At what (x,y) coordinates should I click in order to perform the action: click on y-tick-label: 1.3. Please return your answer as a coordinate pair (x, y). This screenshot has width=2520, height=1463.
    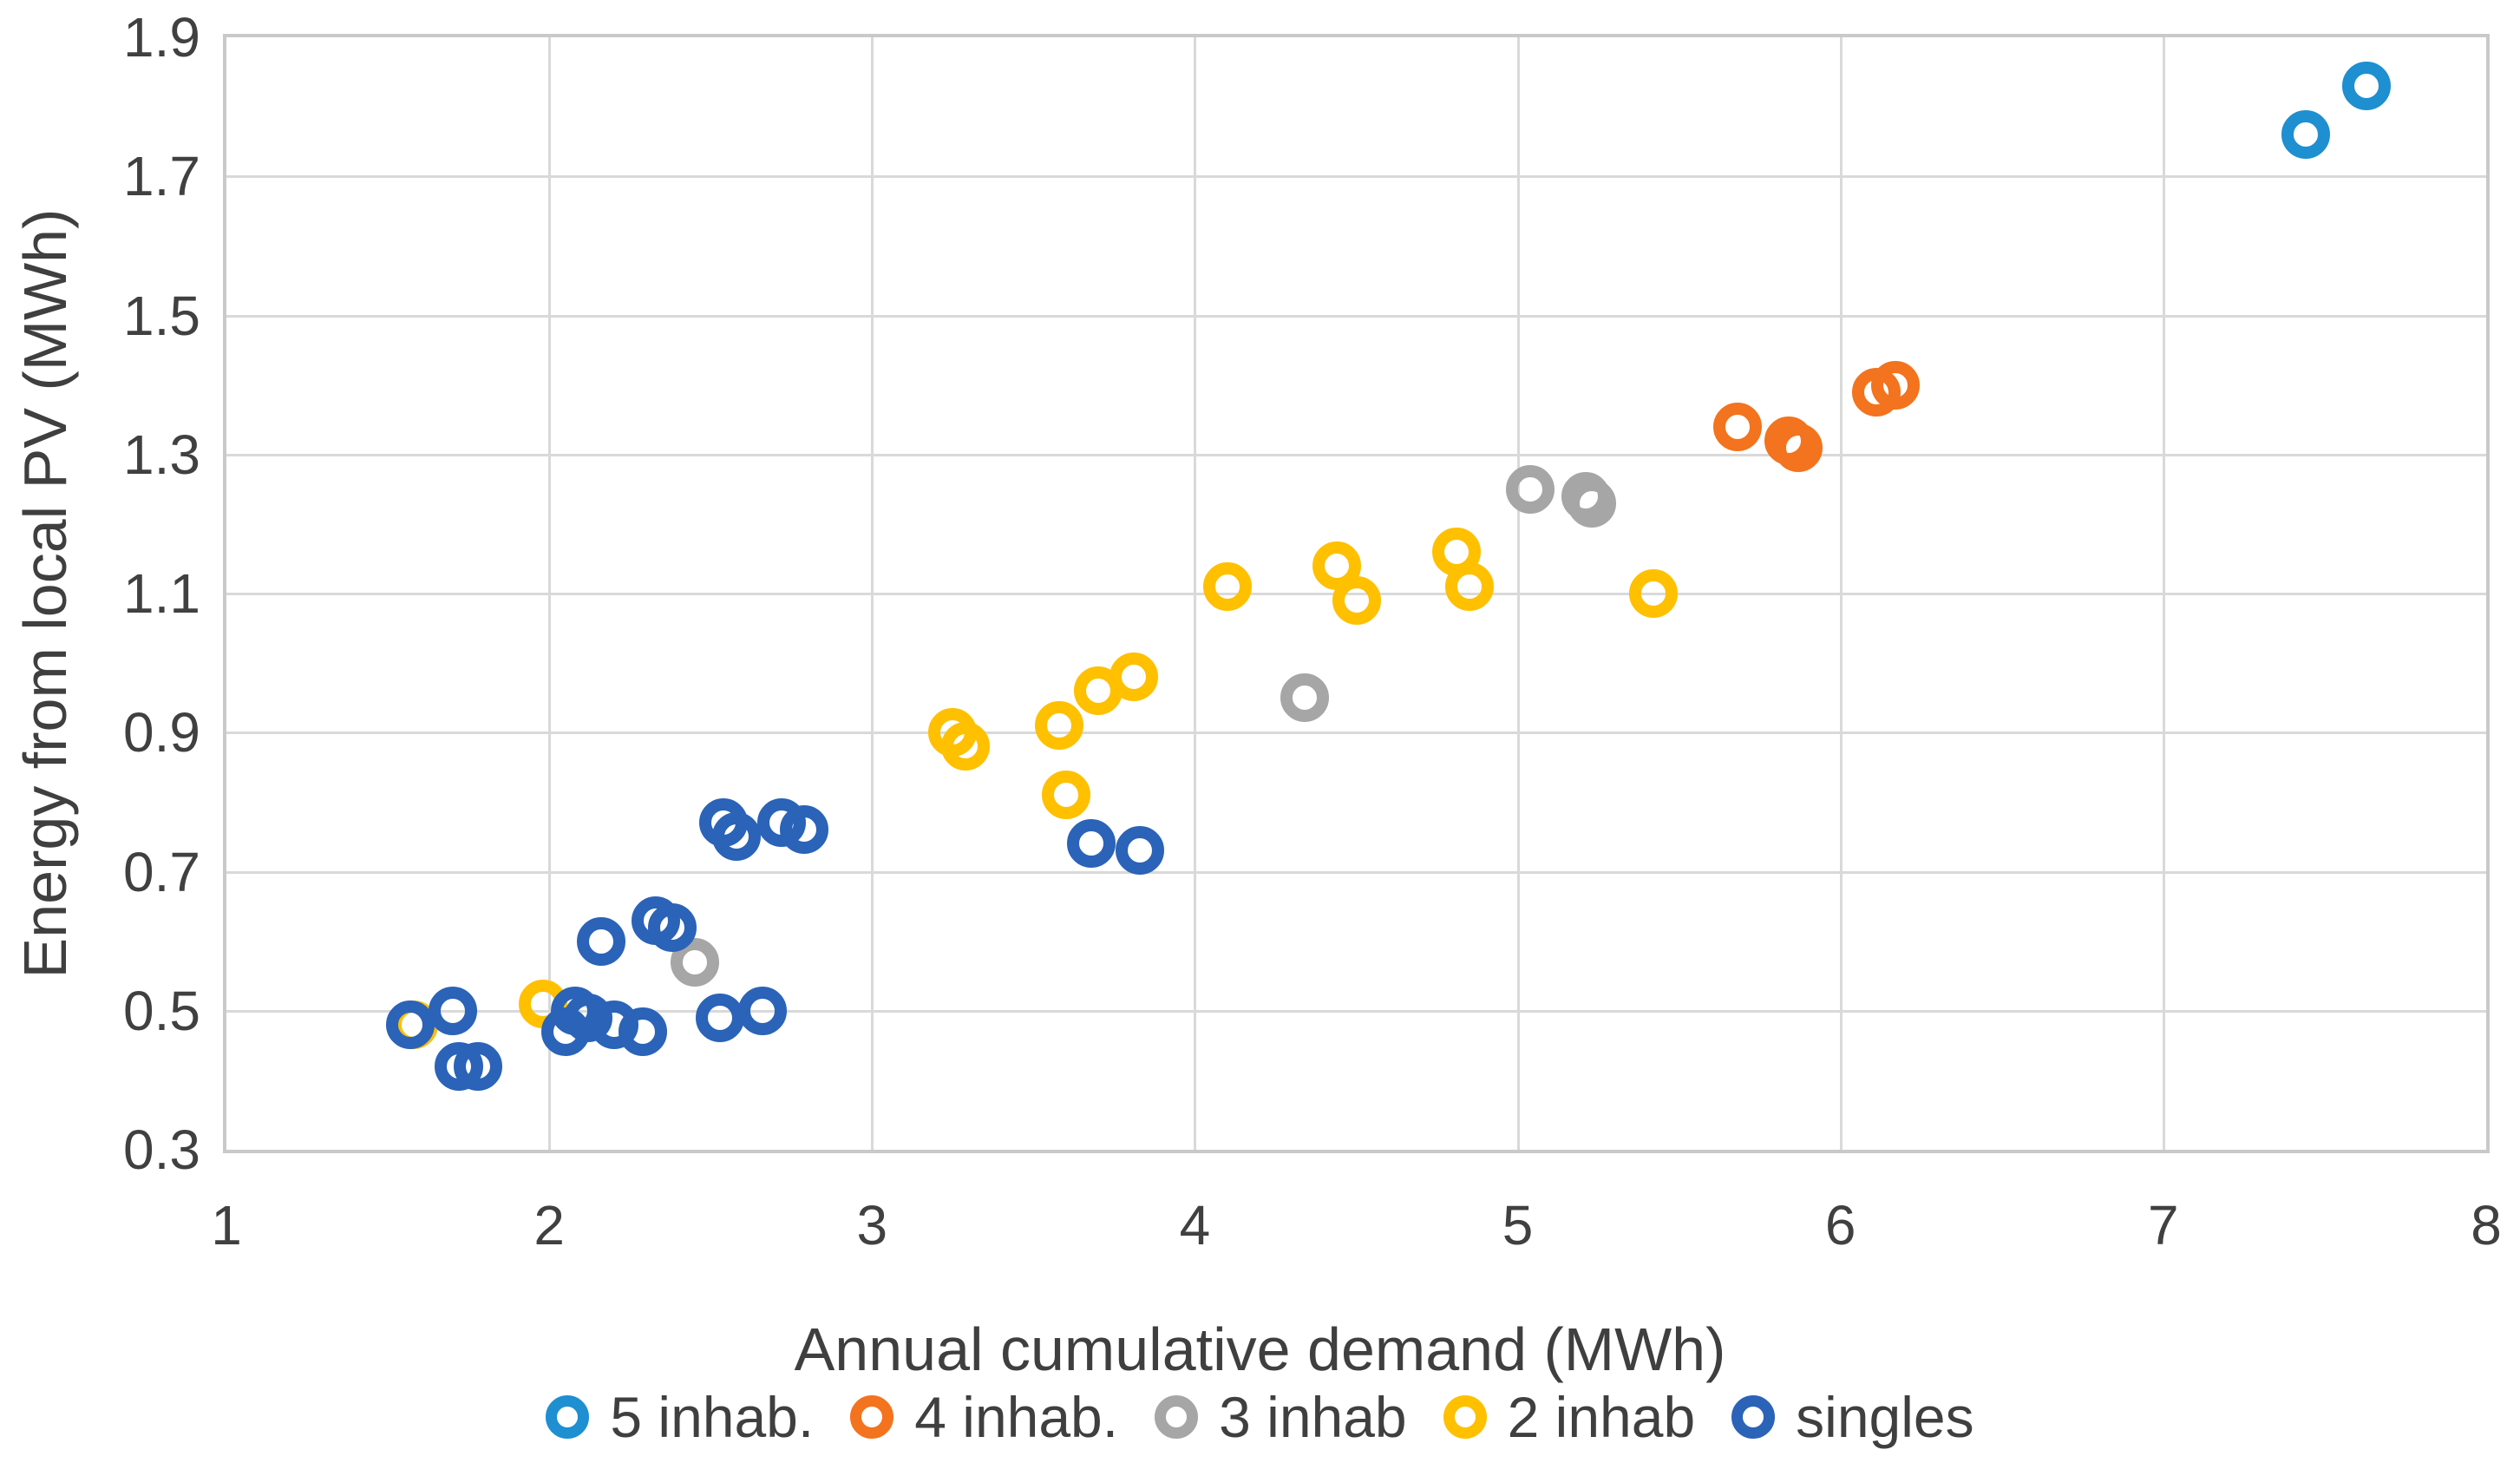
    Looking at the image, I should click on (161, 454).